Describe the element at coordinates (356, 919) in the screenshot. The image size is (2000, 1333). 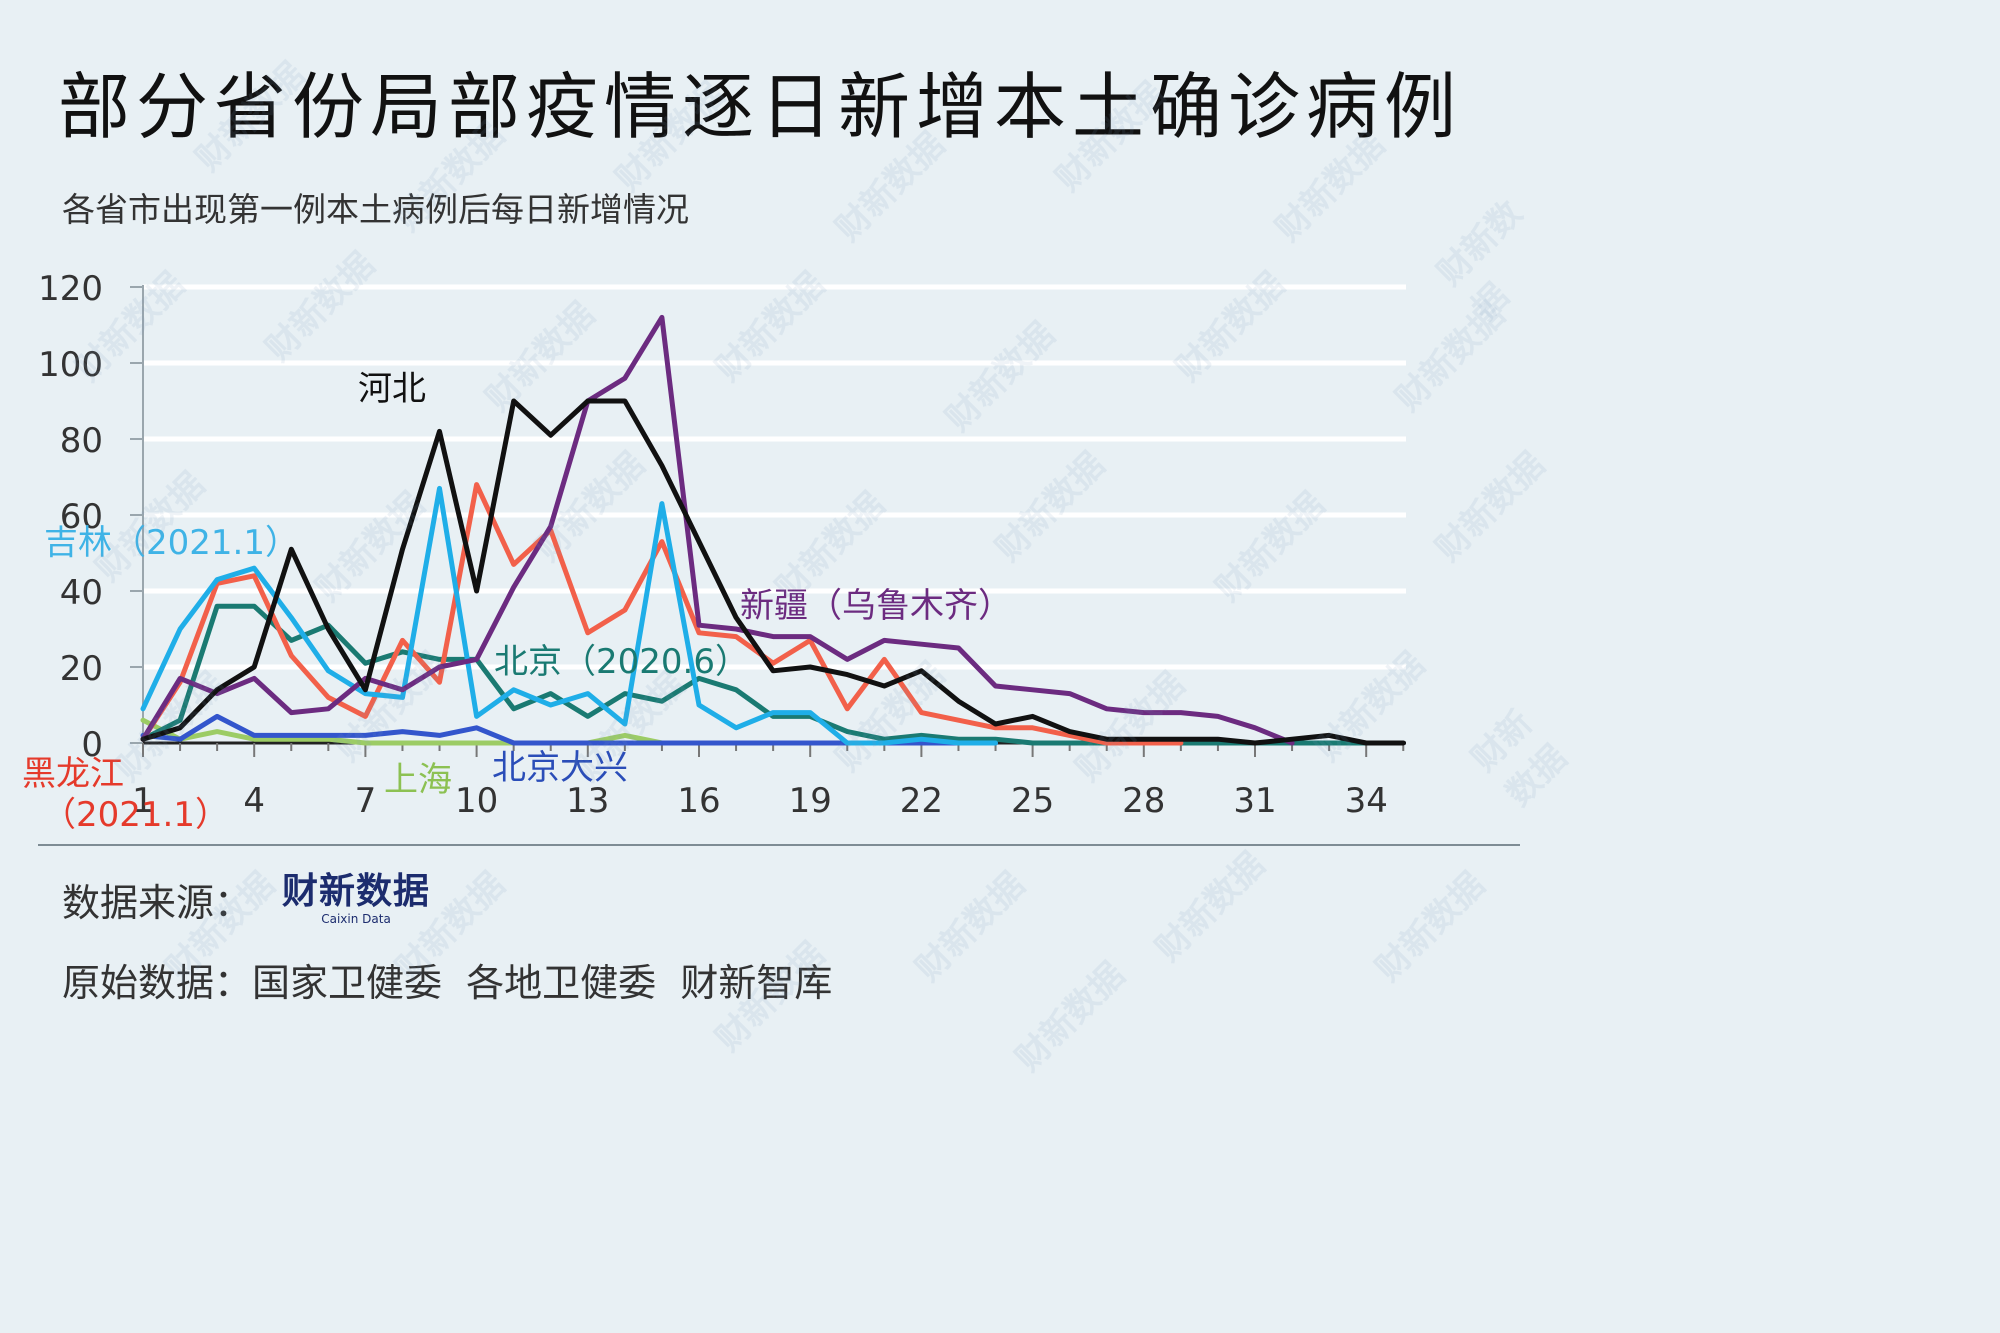
I see `logo-sub-text: Caixin Data` at that location.